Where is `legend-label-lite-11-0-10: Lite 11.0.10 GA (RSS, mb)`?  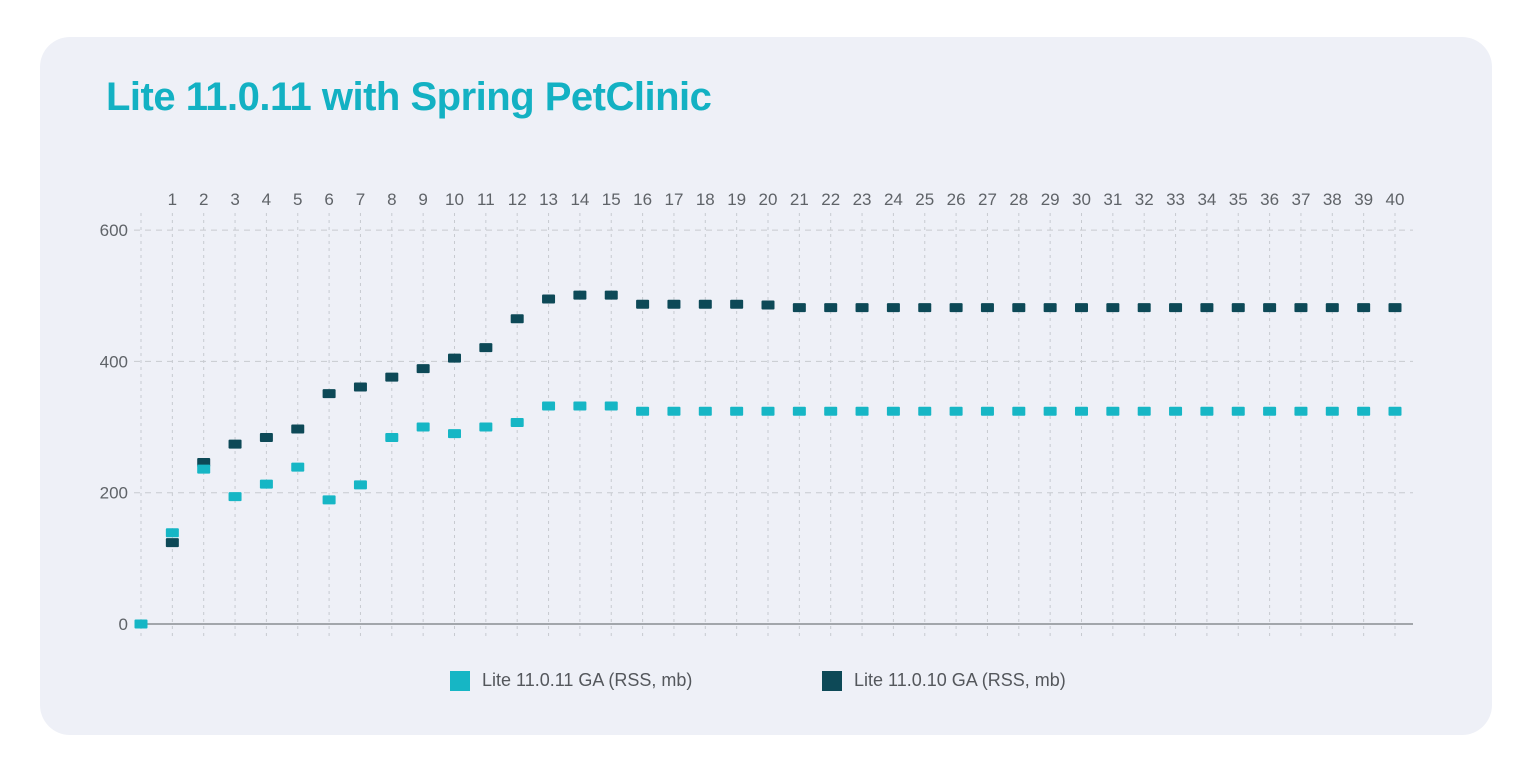
legend-label-lite-11-0-10: Lite 11.0.10 GA (RSS, mb) is located at coordinates (960, 680).